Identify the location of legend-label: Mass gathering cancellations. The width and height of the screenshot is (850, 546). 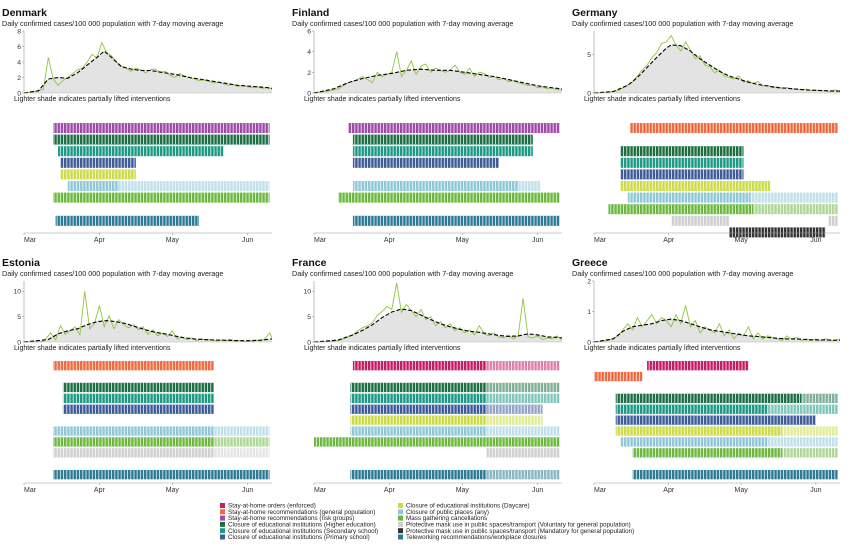
(446, 518).